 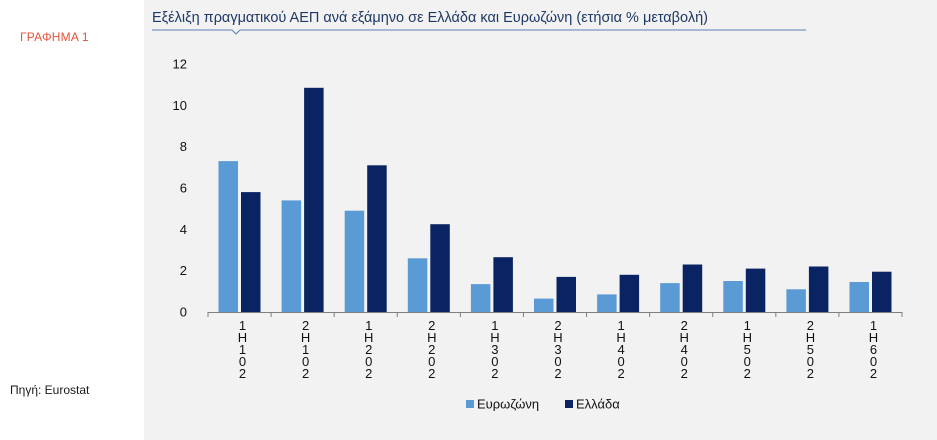 What do you see at coordinates (479, 32) in the screenshot?
I see `title-underline` at bounding box center [479, 32].